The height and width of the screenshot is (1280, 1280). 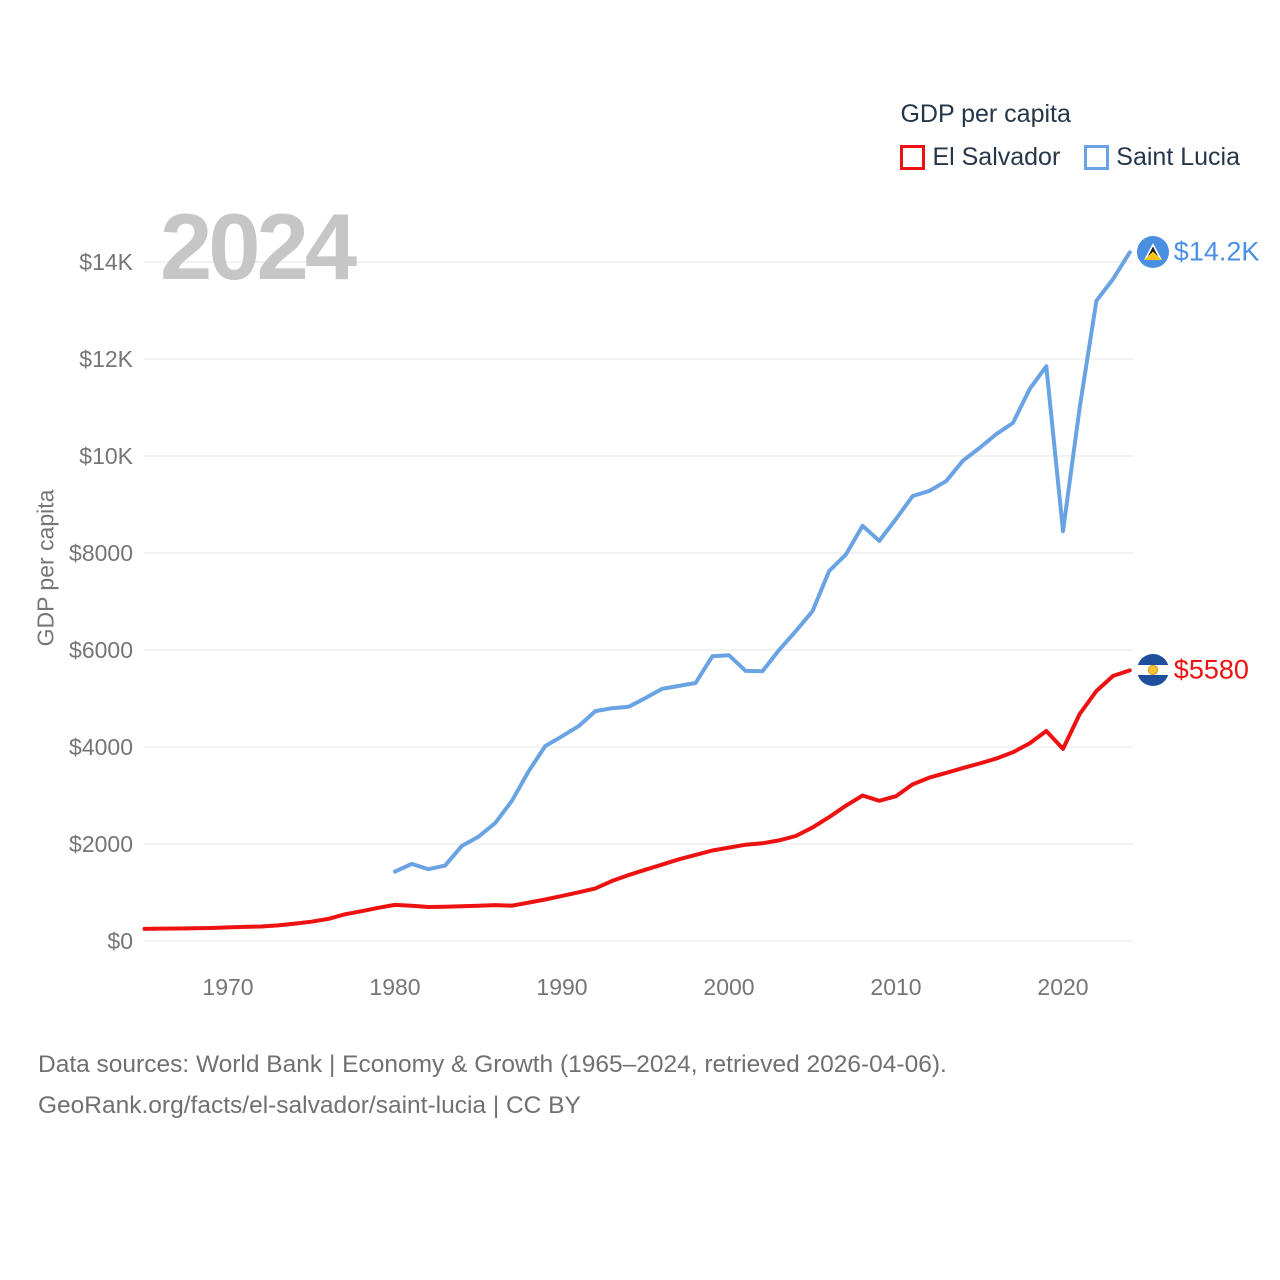 What do you see at coordinates (101, 747) in the screenshot?
I see `y-tick-label: $4000` at bounding box center [101, 747].